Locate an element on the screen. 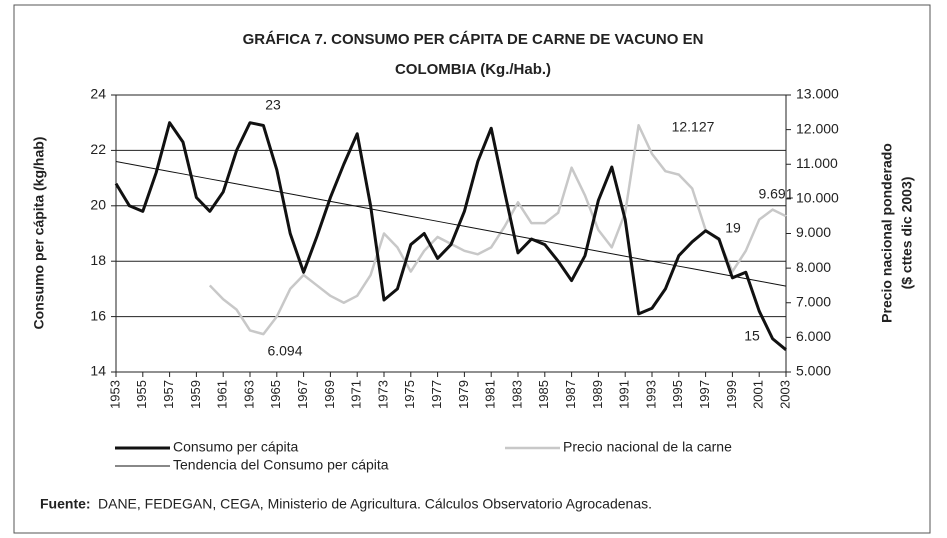  annotation: 12.127 is located at coordinates (693, 127).